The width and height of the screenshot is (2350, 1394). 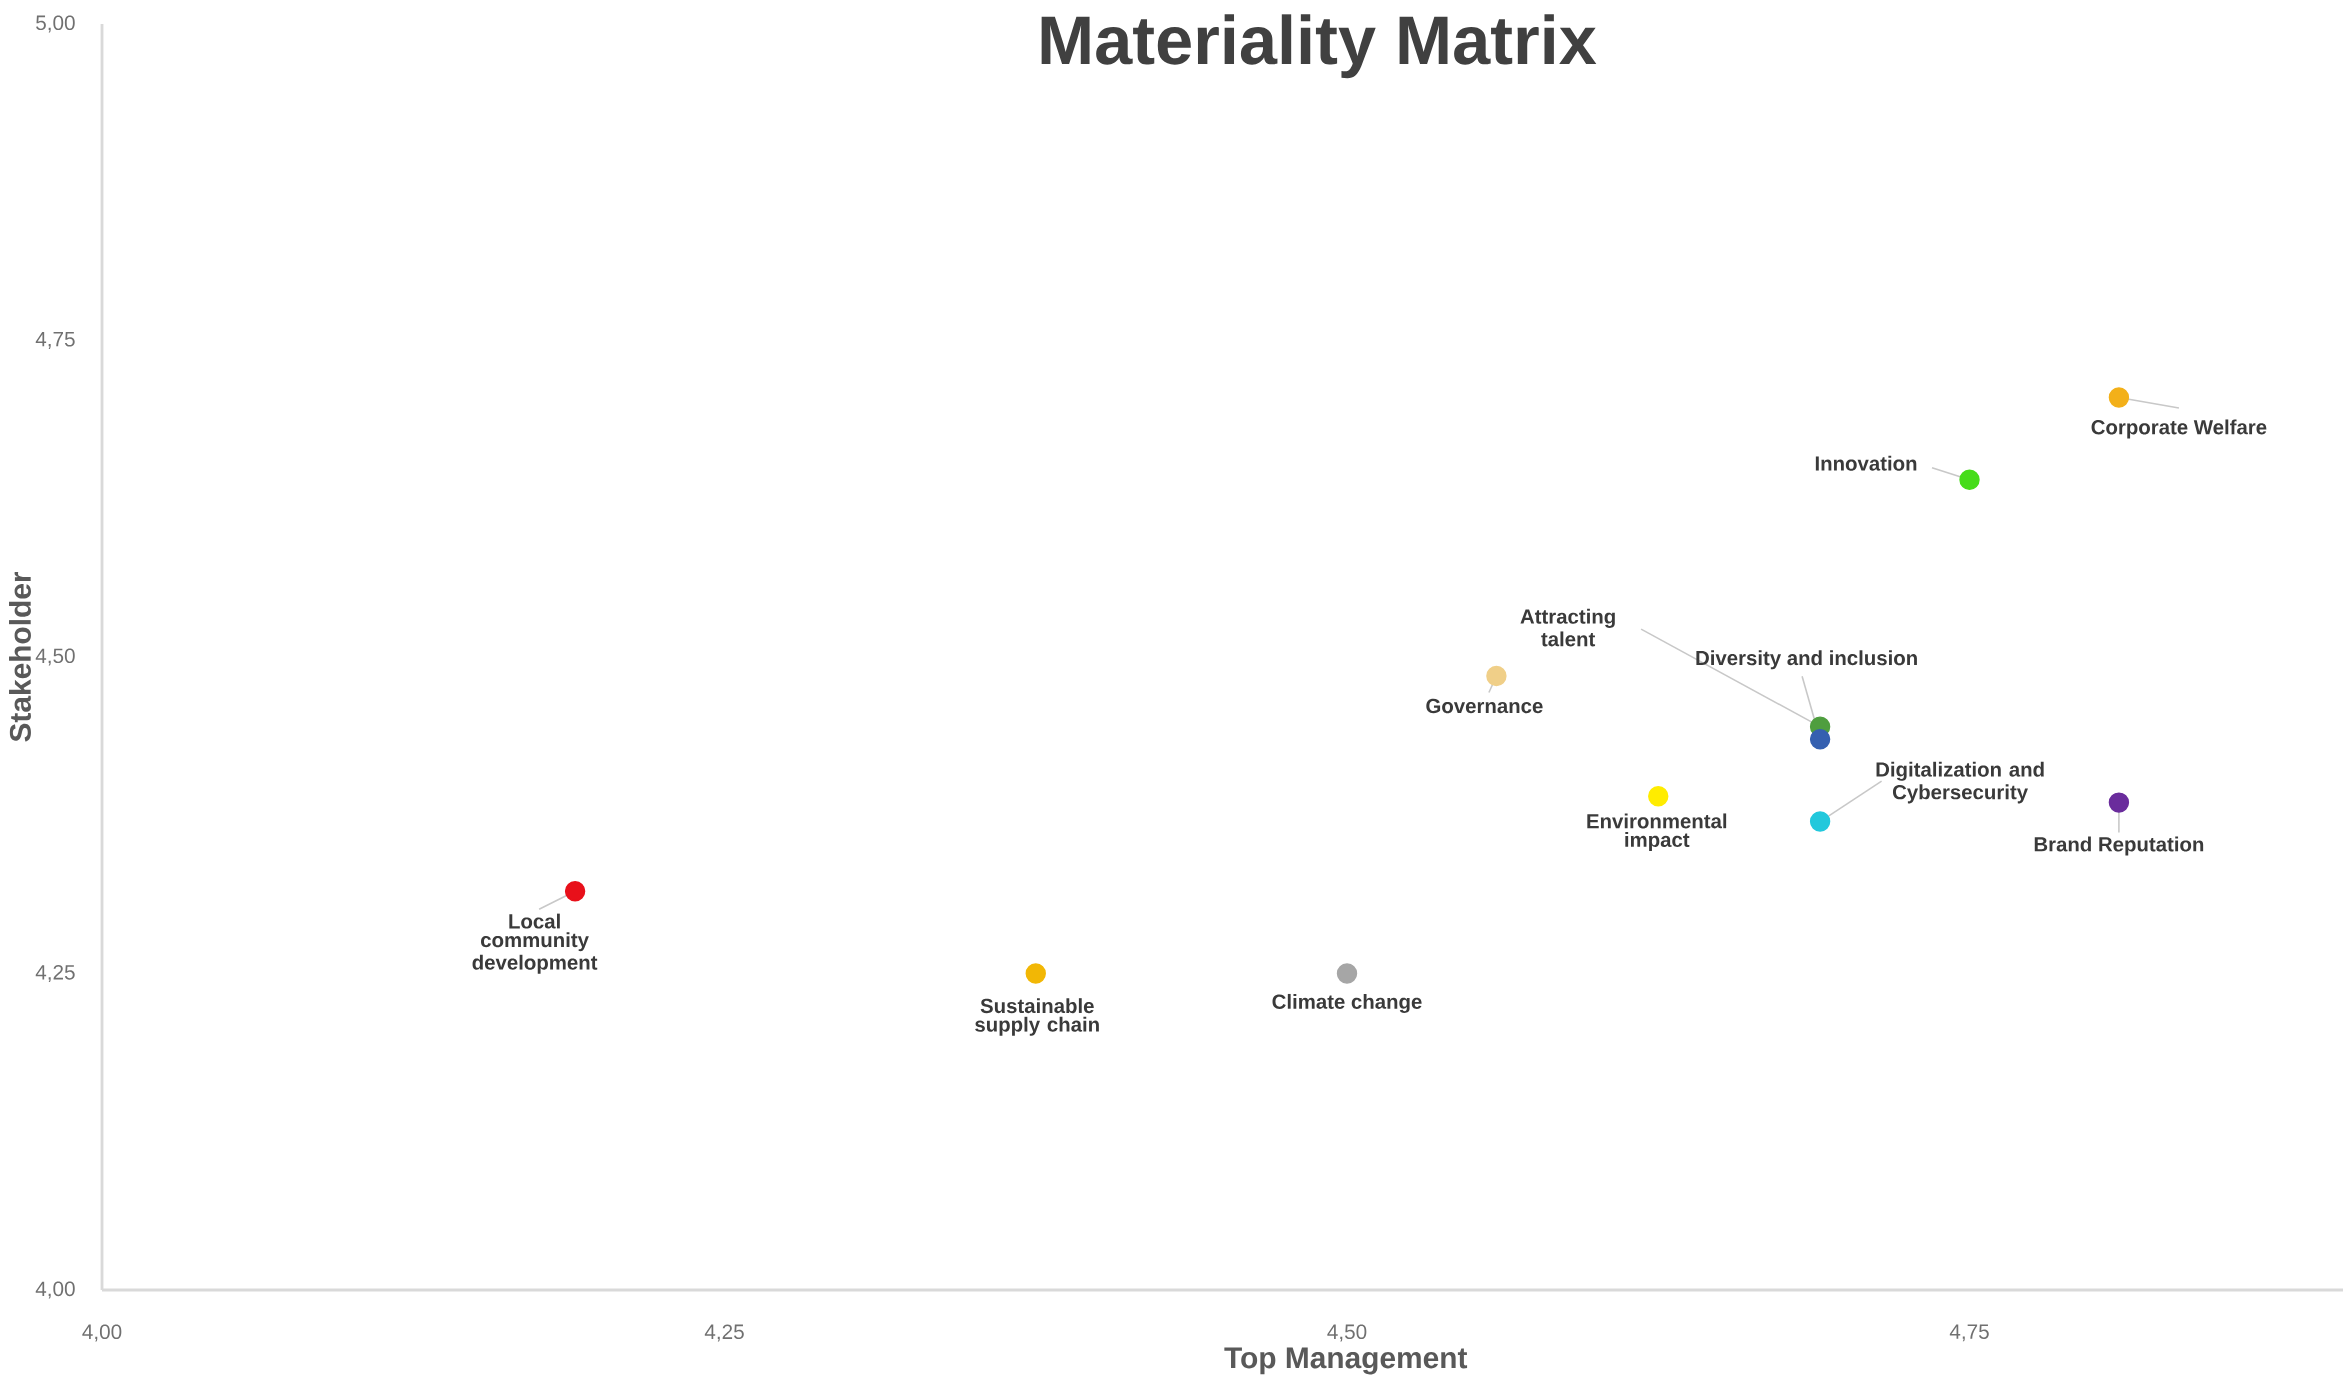 I want to click on chart-title: Materiality Matrix, so click(x=1319, y=46).